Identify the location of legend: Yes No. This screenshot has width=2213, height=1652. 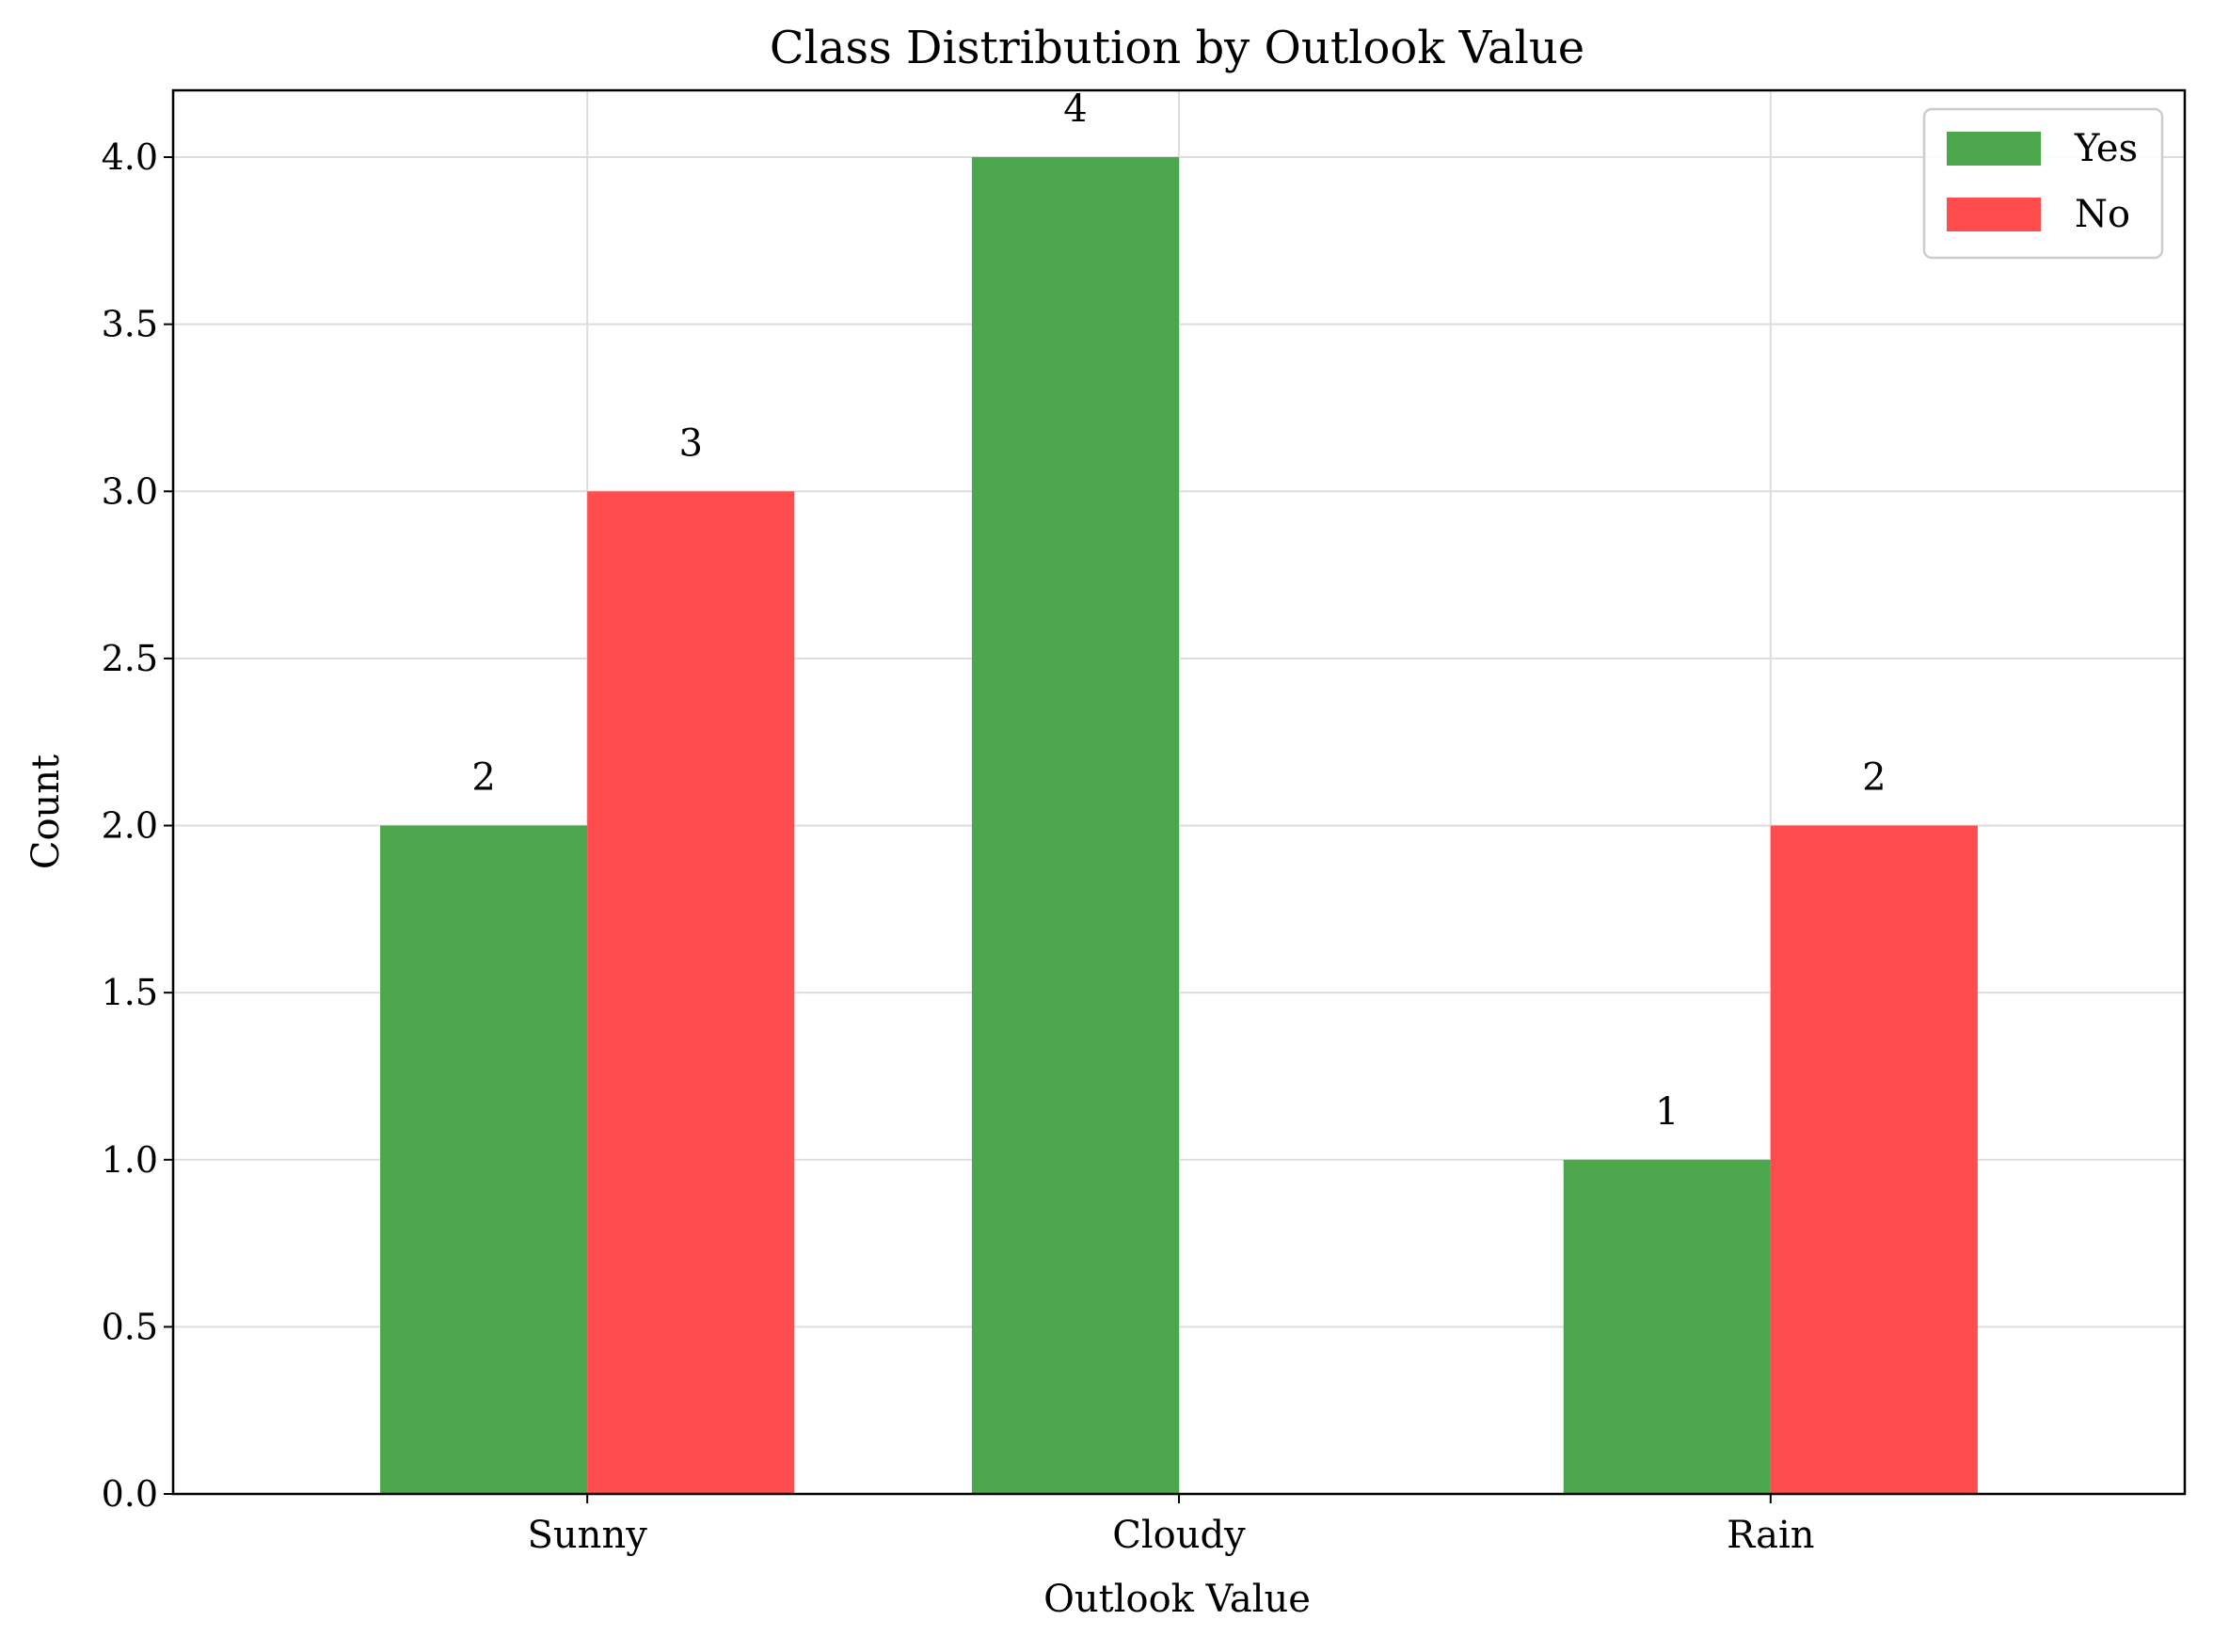
(2043, 183).